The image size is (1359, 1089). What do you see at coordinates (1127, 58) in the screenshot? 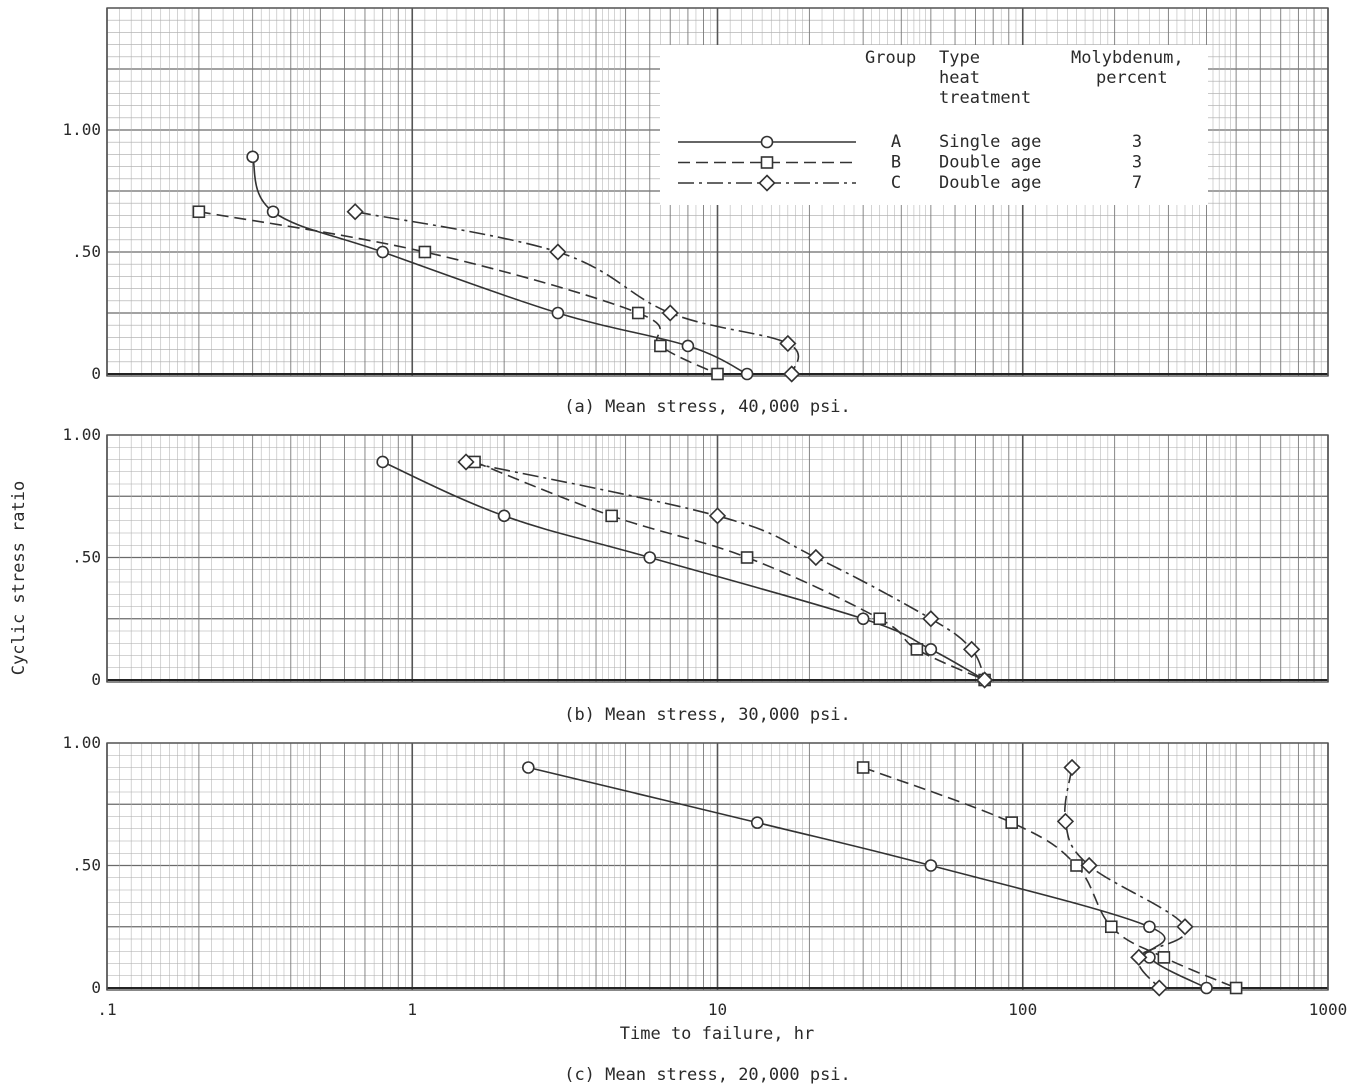
I see `legend-header: Molybdenum,` at bounding box center [1127, 58].